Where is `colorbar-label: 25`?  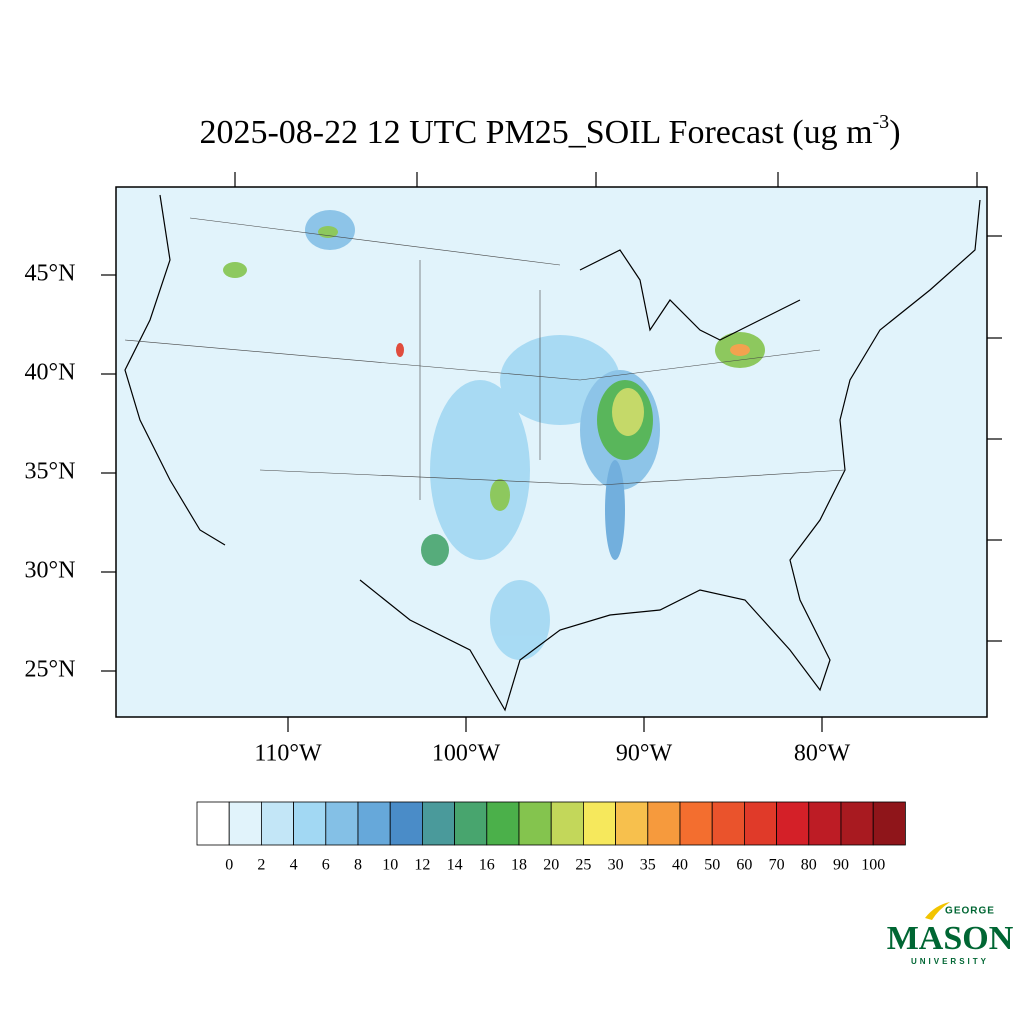 colorbar-label: 25 is located at coordinates (583, 865).